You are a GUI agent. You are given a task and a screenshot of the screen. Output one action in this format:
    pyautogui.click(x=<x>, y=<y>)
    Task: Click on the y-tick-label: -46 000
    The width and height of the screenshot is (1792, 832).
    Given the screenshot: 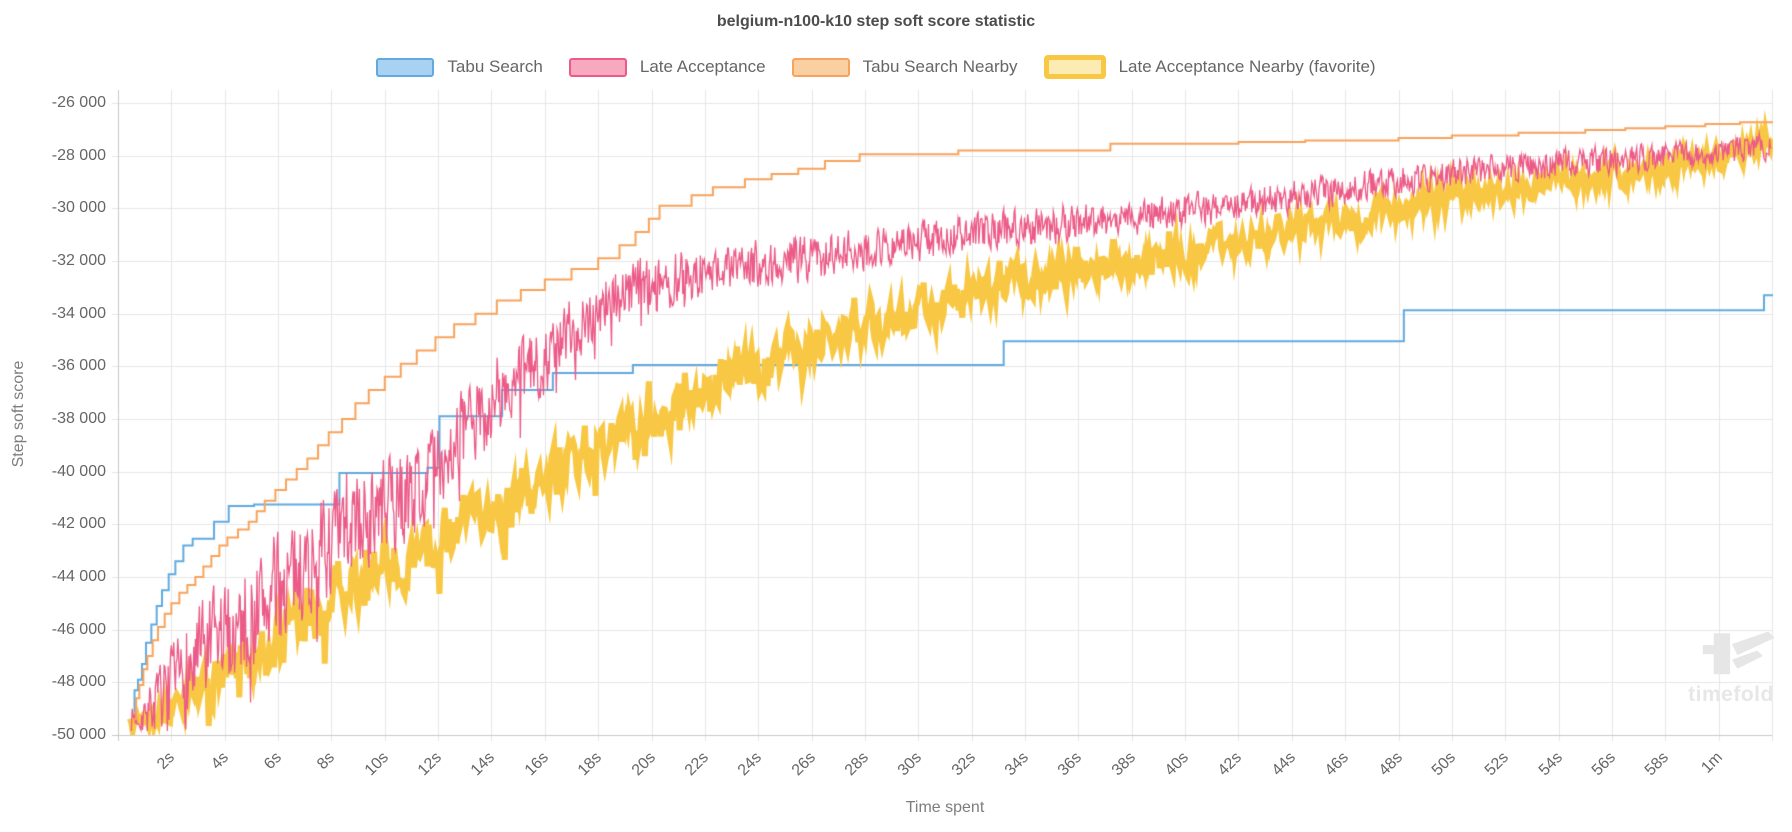 What is the action you would take?
    pyautogui.click(x=78, y=629)
    